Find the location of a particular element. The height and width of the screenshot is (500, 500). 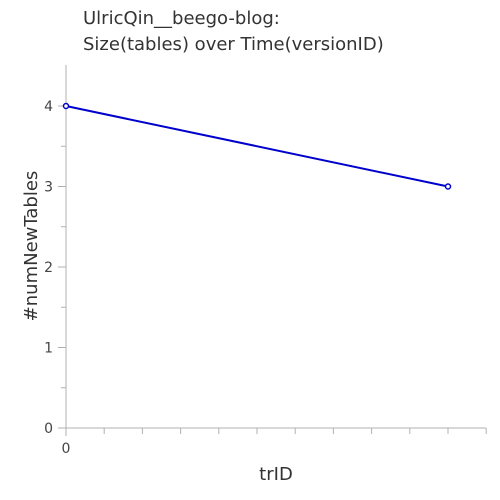

y-axis-label: #numNewTables is located at coordinates (31, 246).